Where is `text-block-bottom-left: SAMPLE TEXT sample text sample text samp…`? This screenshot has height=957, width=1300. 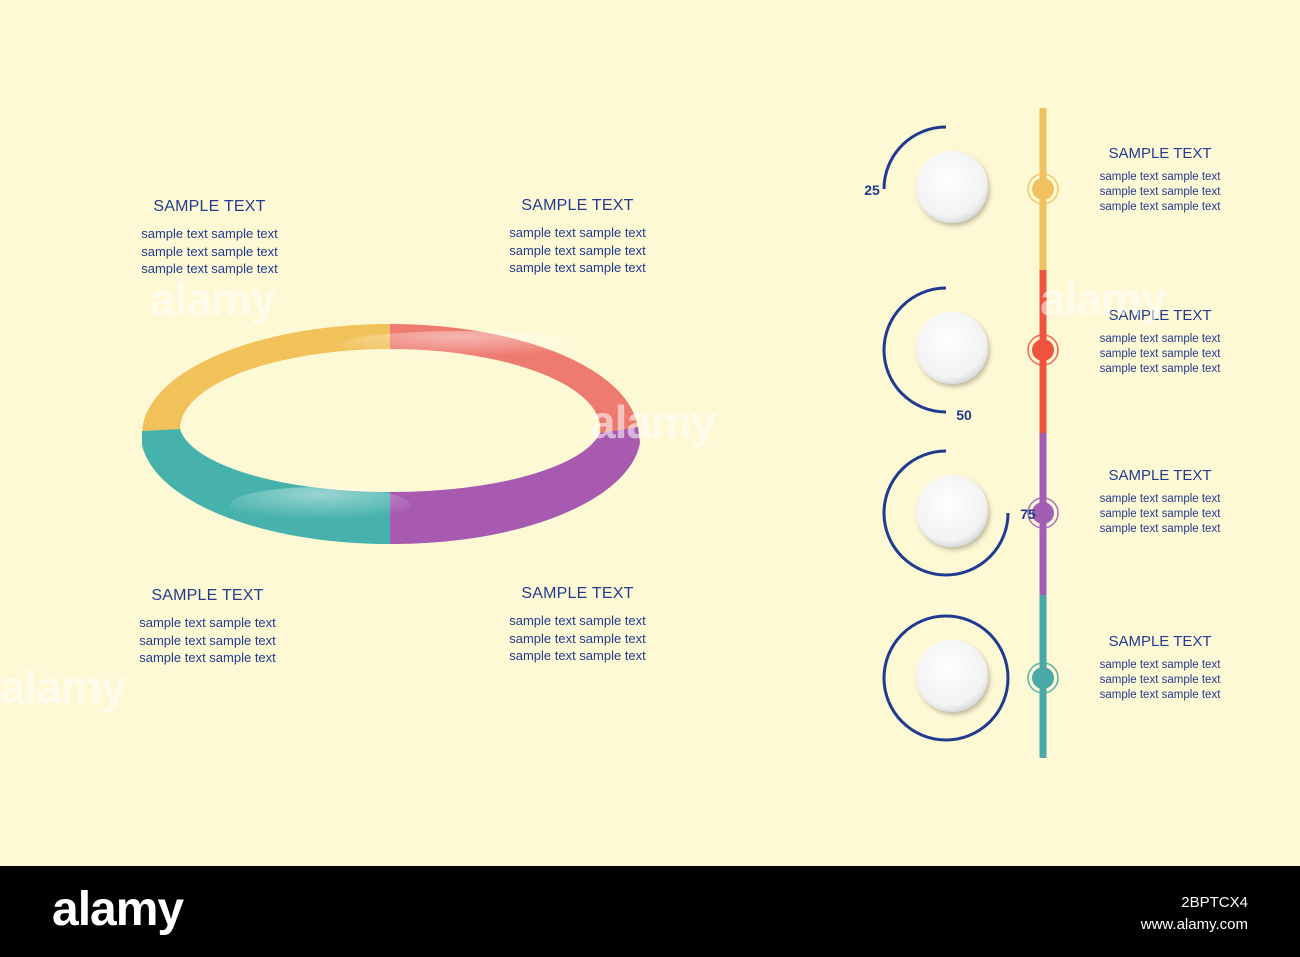 text-block-bottom-left: SAMPLE TEXT sample text sample text samp… is located at coordinates (207, 627).